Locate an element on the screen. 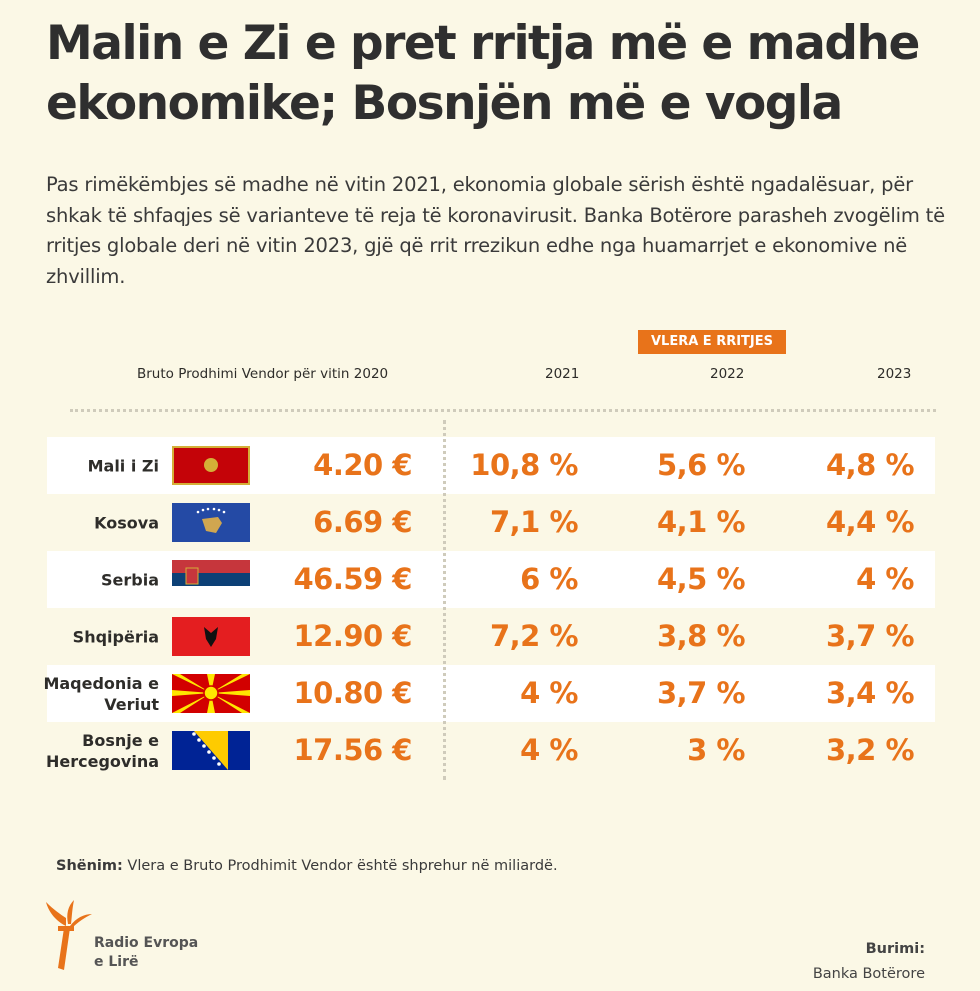  country-name: Mali i Zi is located at coordinates (123, 465).